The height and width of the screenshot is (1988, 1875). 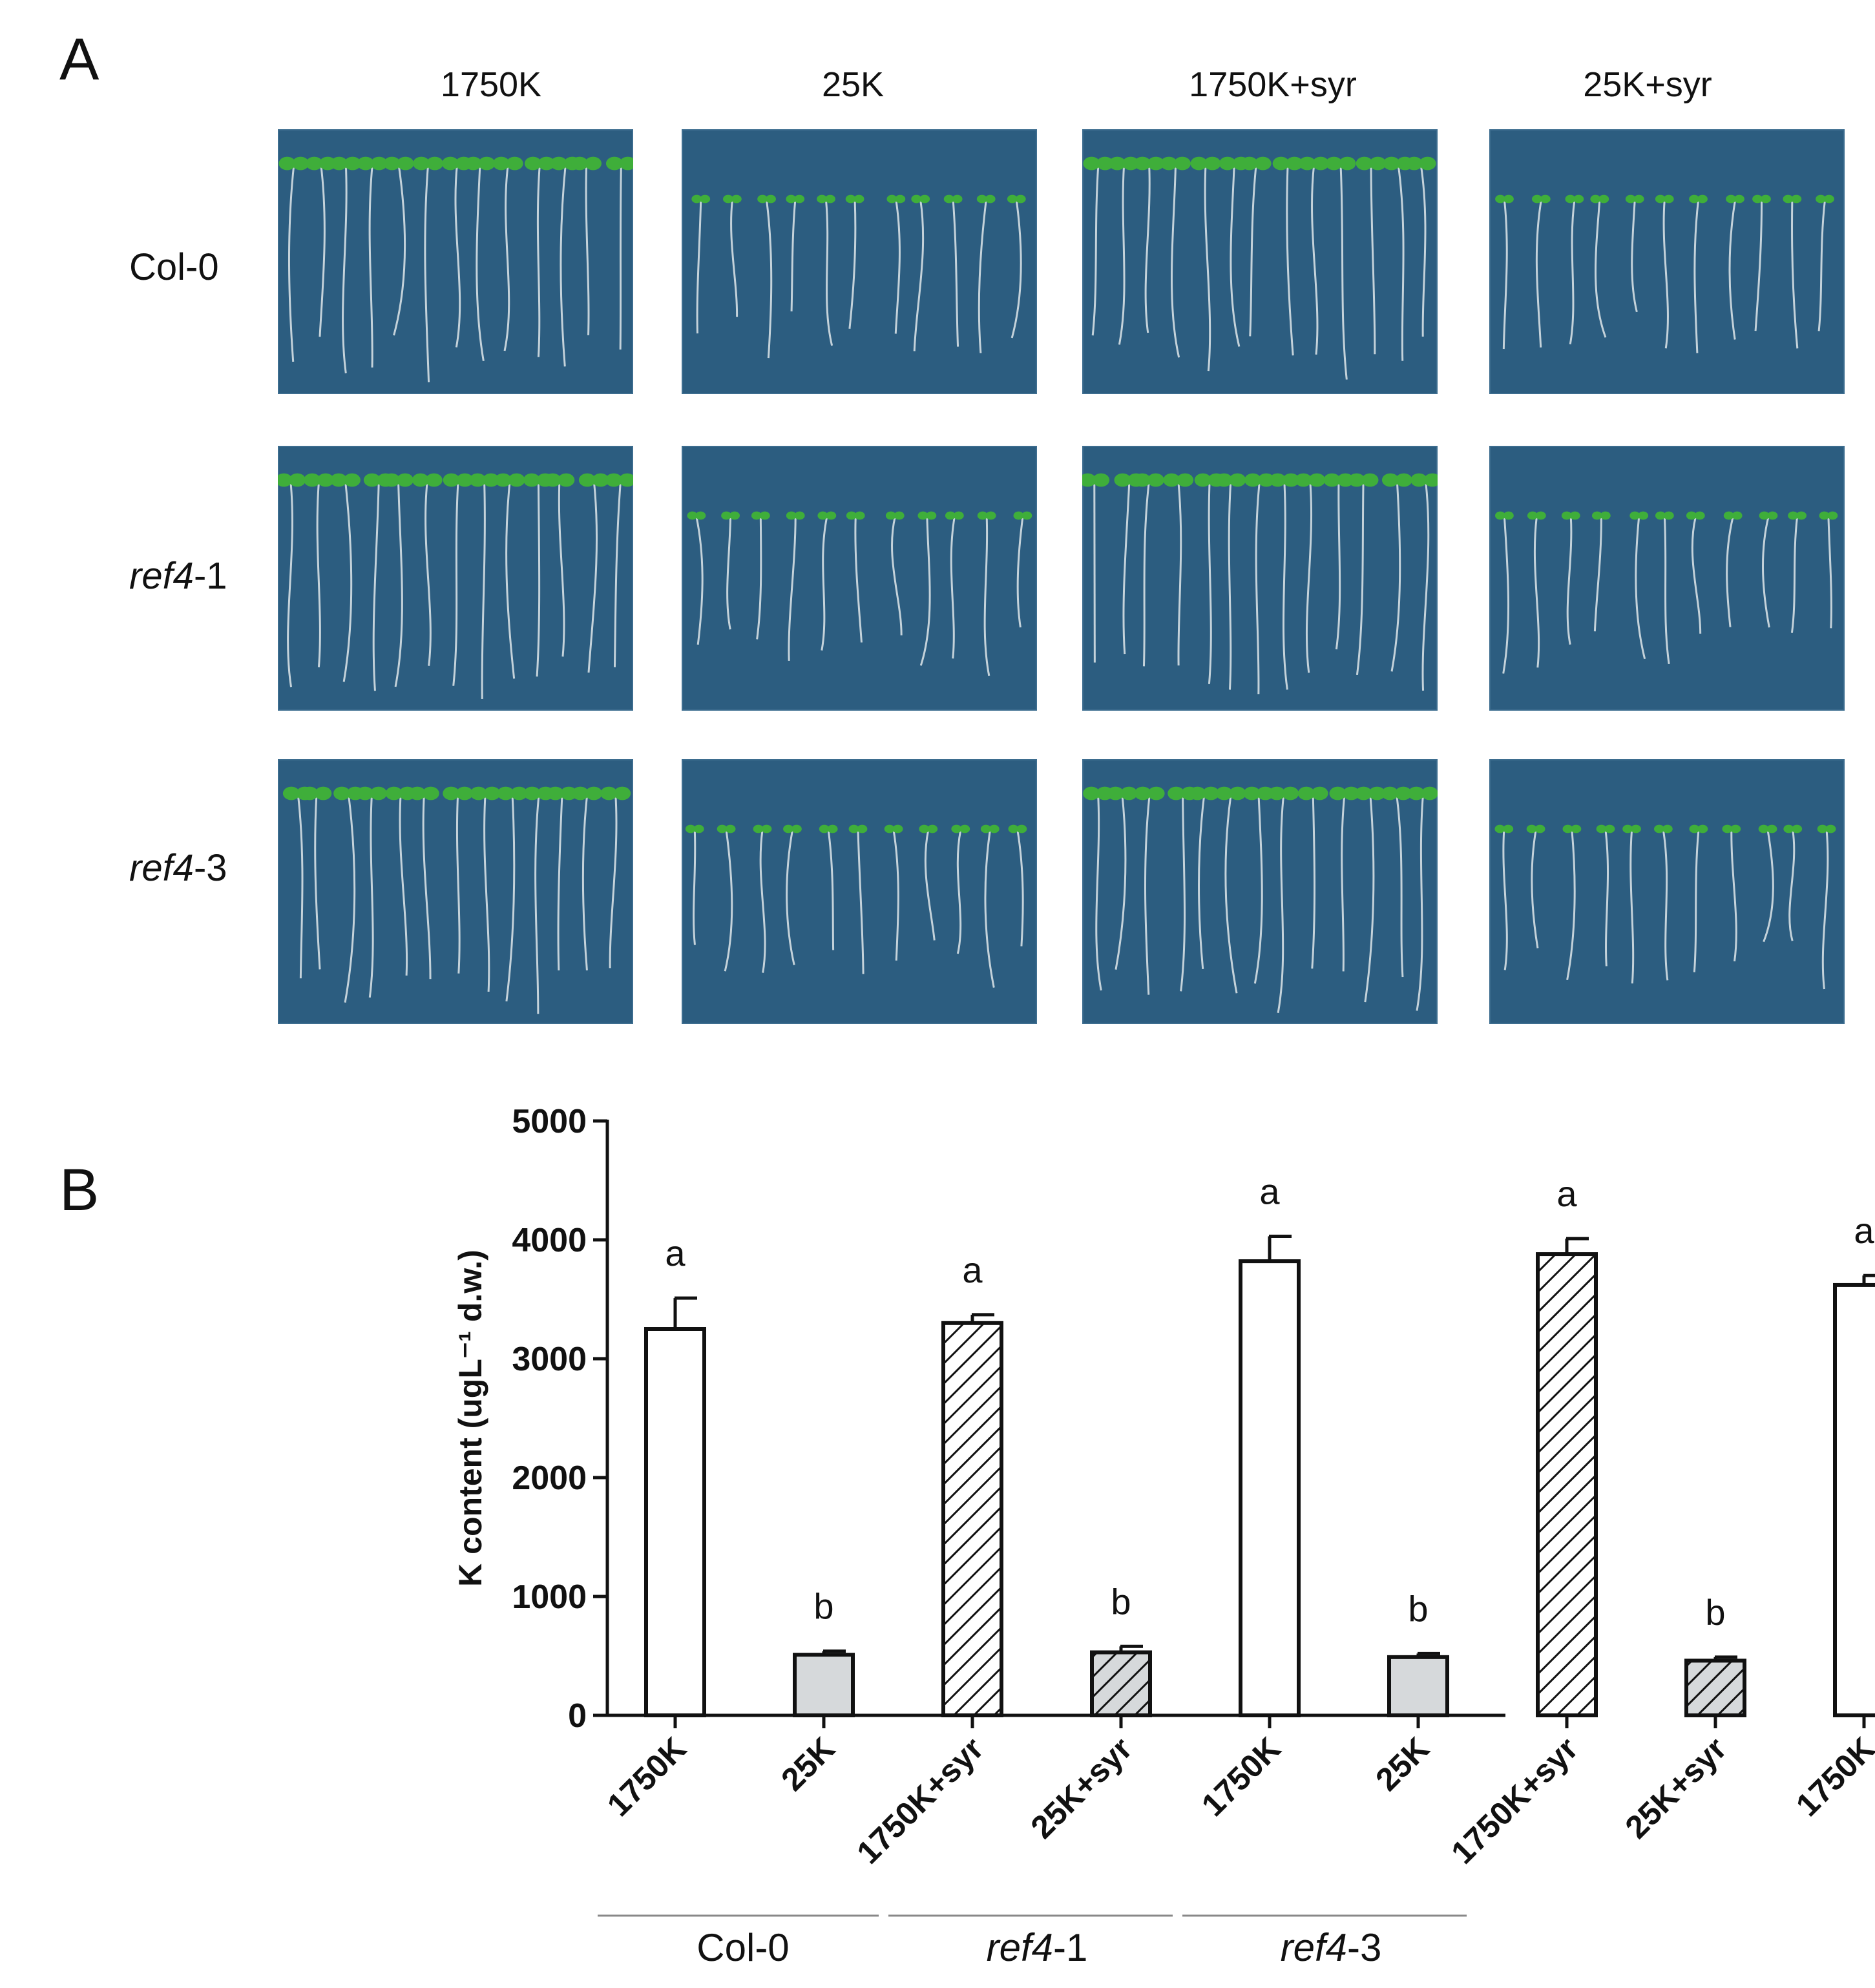 What do you see at coordinates (80, 59) in the screenshot?
I see `panel-a-letter: A` at bounding box center [80, 59].